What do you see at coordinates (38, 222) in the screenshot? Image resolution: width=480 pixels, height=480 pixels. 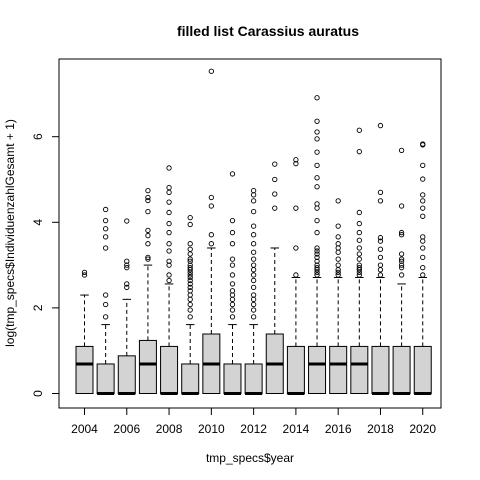 I see `y-tick-label: 4` at bounding box center [38, 222].